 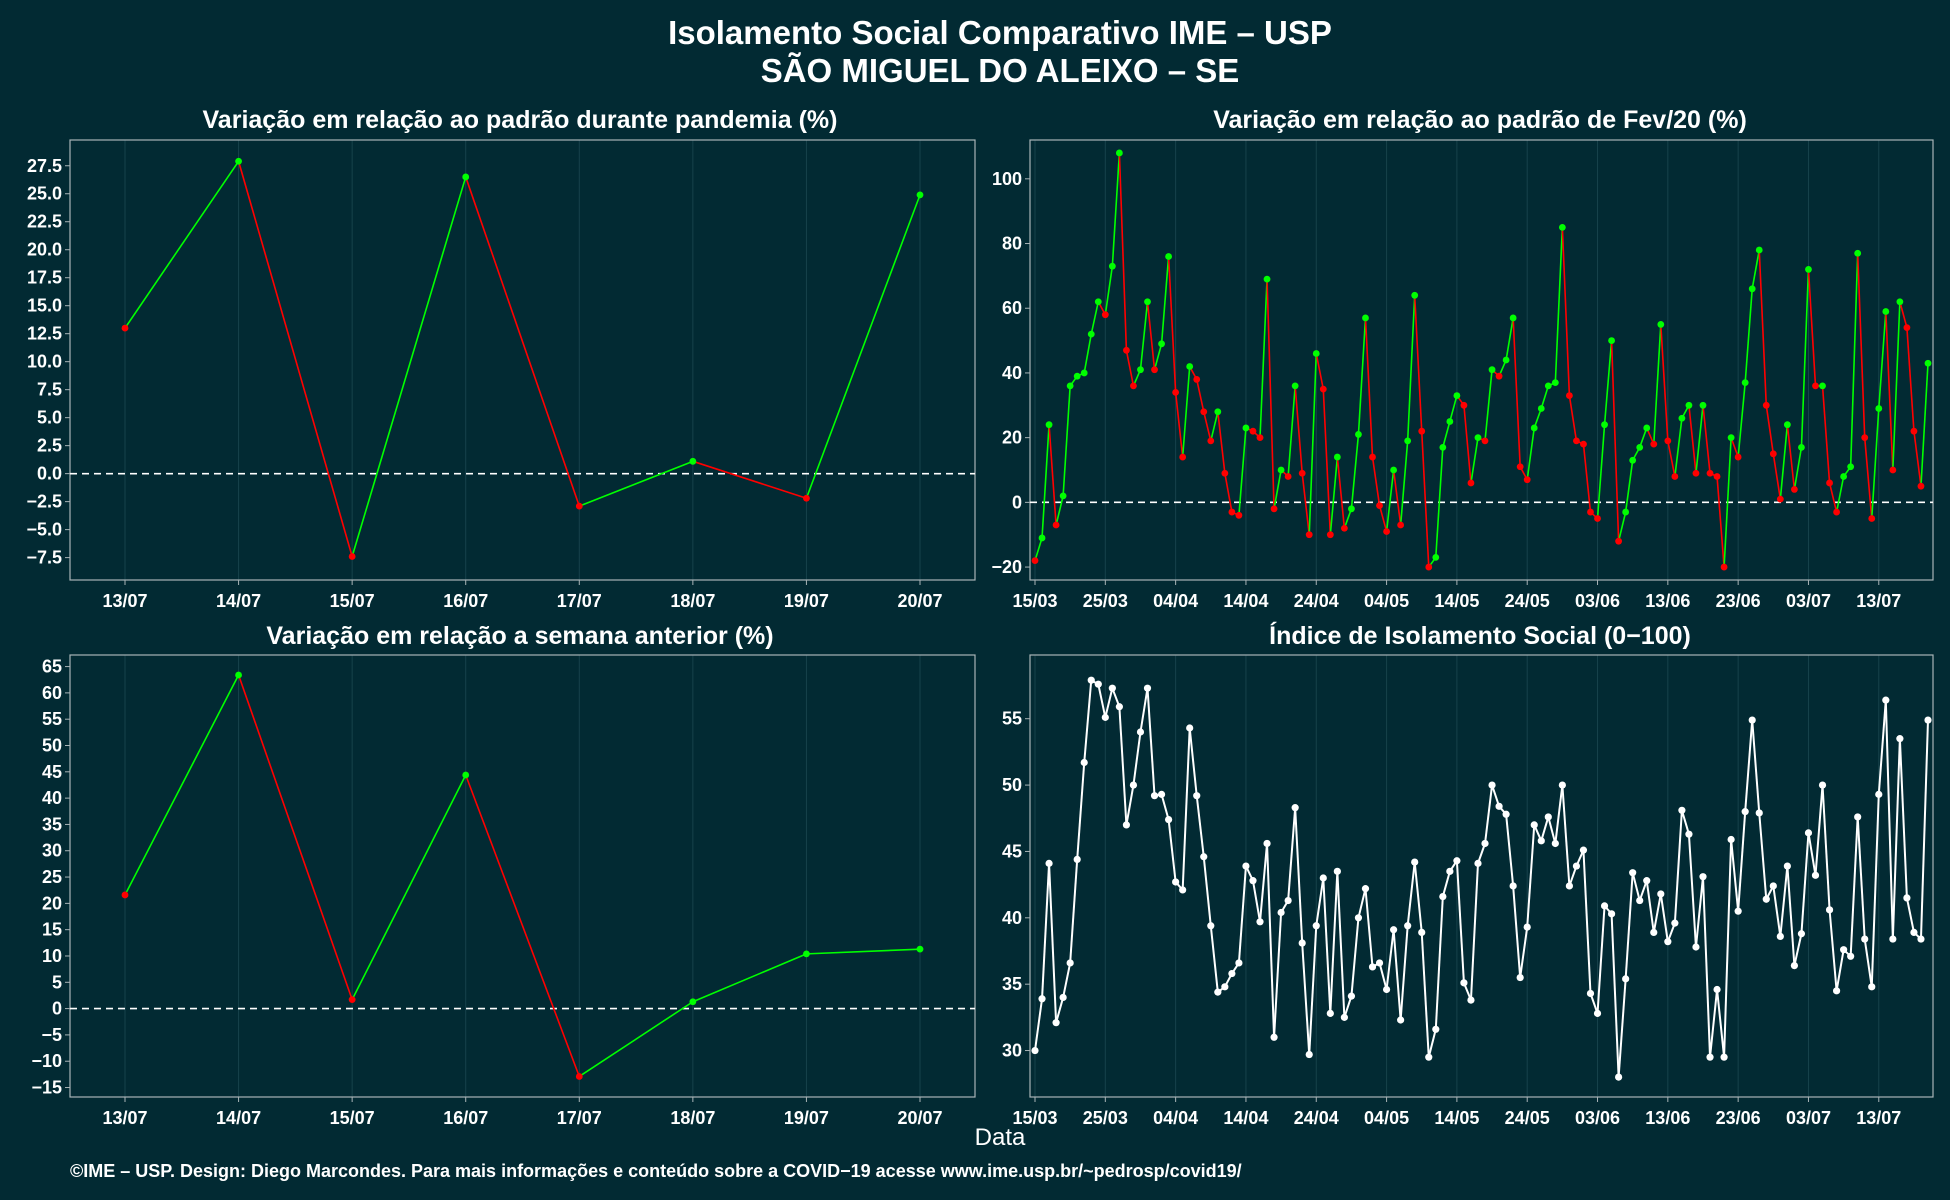 What do you see at coordinates (52, 824) in the screenshot?
I see `y-tick-label: 35` at bounding box center [52, 824].